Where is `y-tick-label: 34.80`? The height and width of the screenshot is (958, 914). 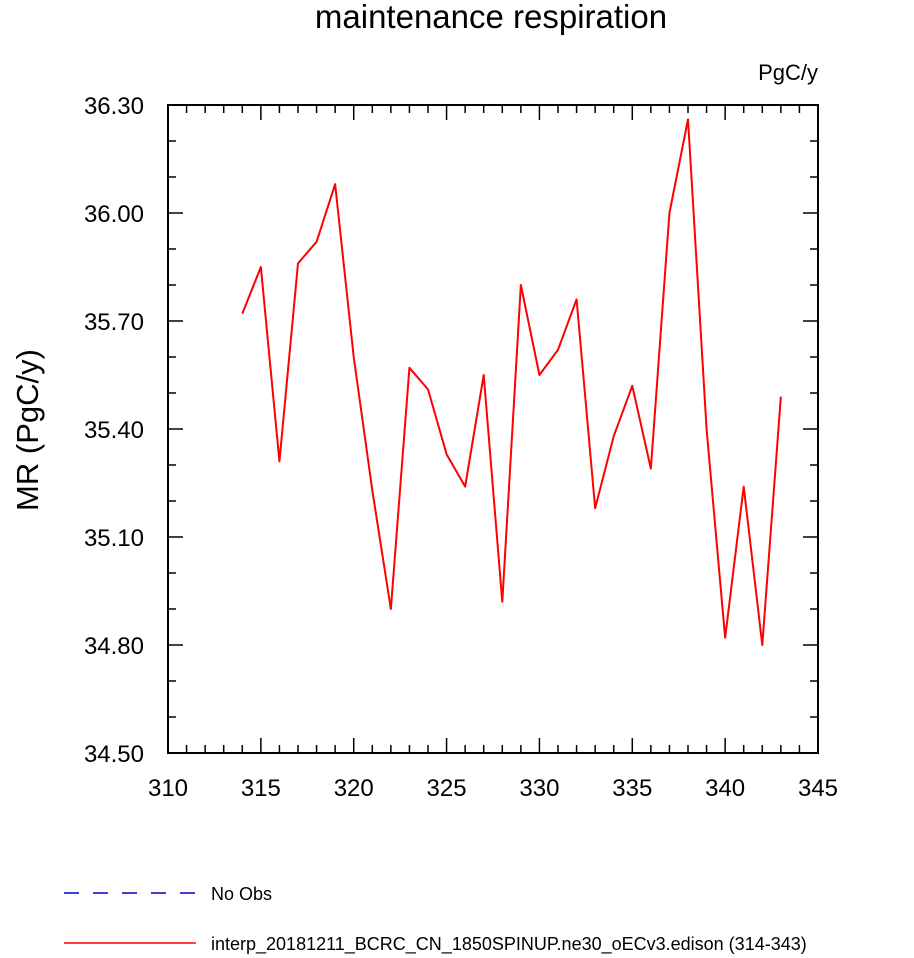
y-tick-label: 34.80 is located at coordinates (114, 646).